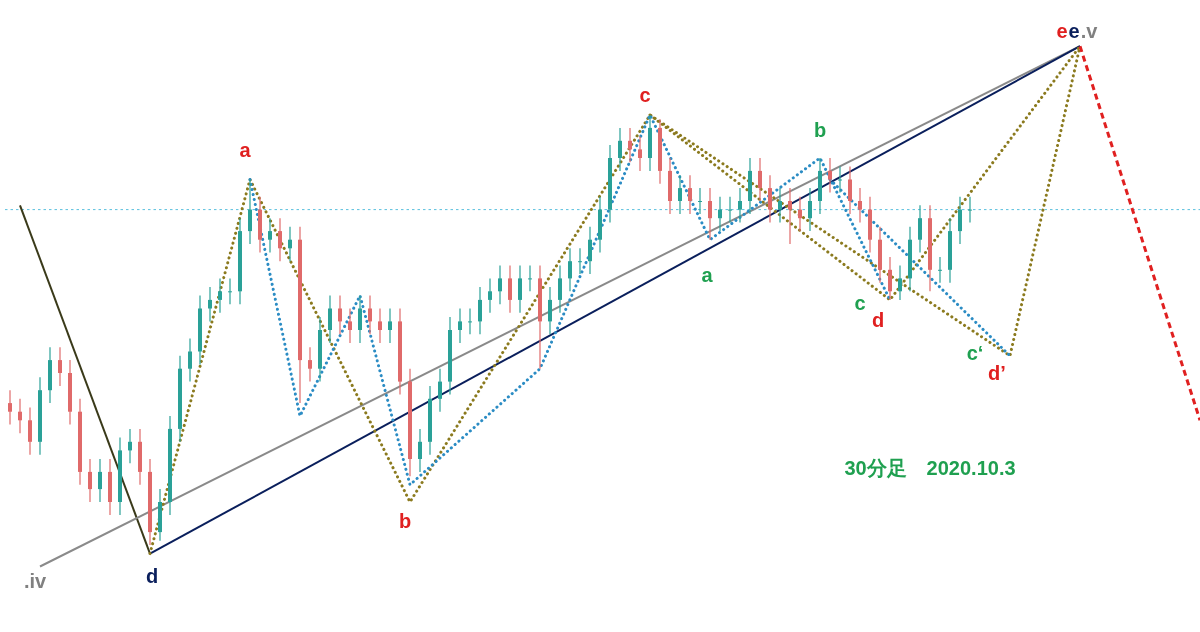 This screenshot has height=632, width=1200. I want to click on text: .v, so click(1089, 31).